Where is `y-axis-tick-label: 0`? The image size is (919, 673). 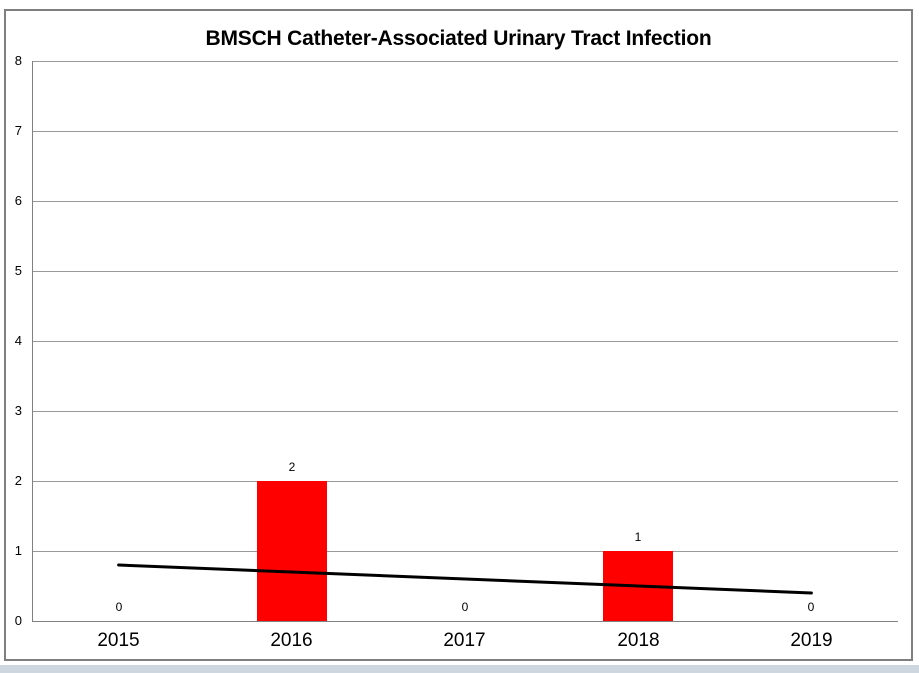
y-axis-tick-label: 0 is located at coordinates (18, 620).